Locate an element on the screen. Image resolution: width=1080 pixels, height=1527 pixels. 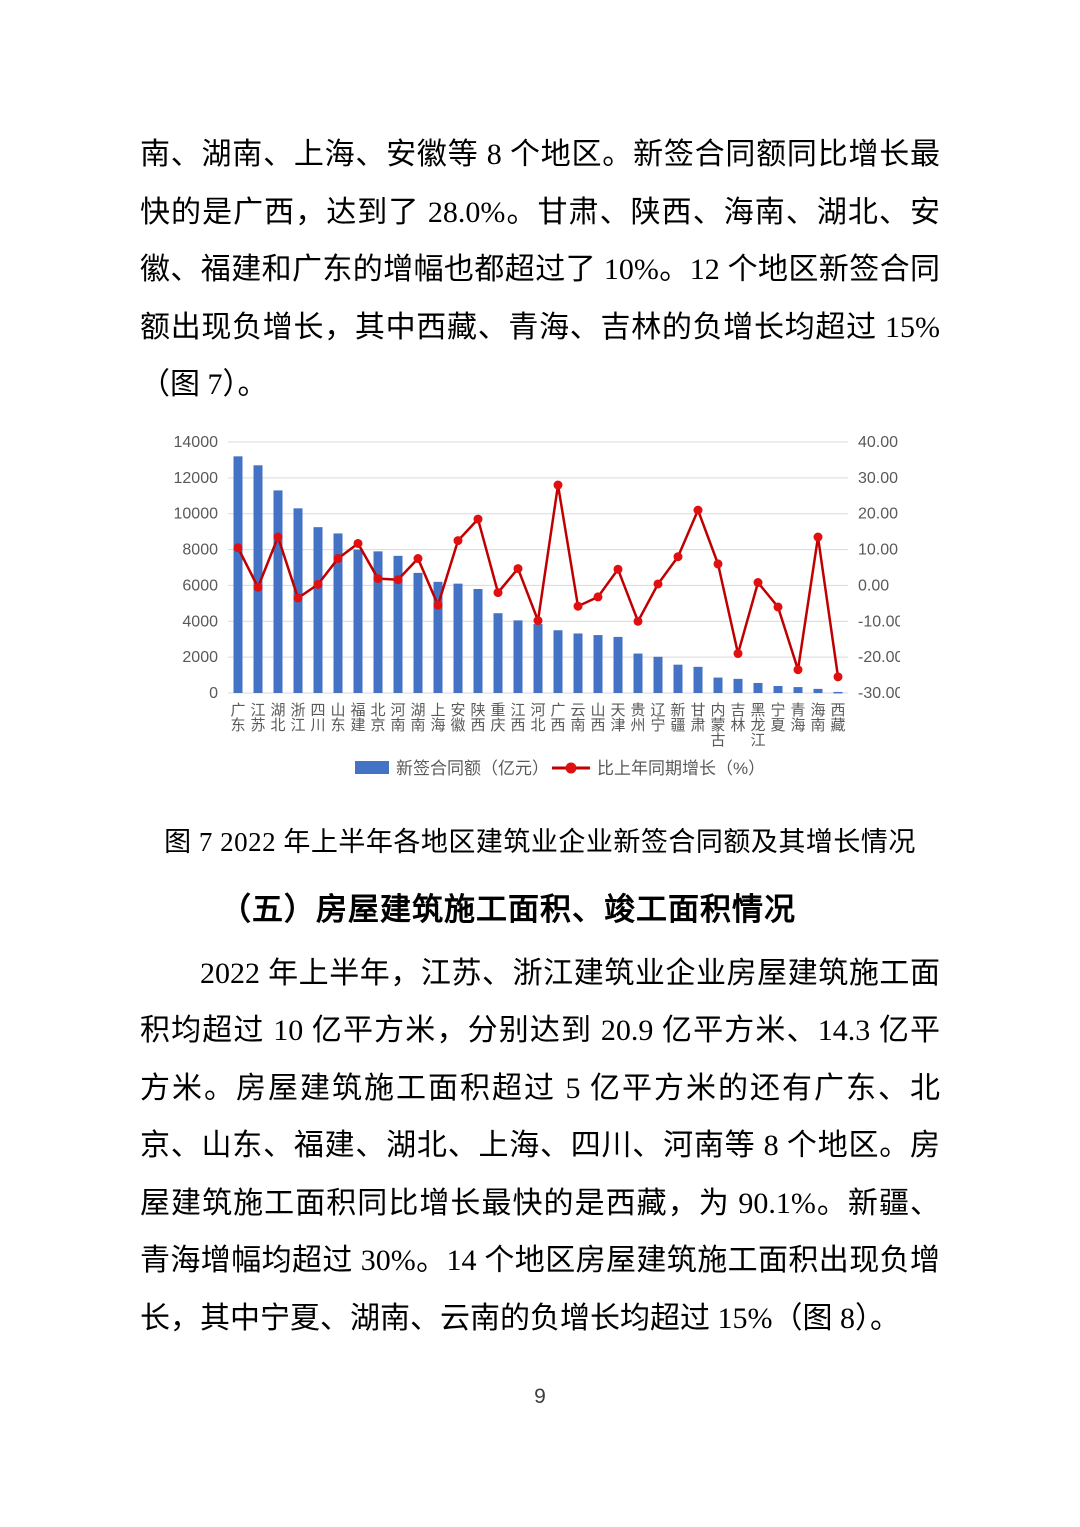
x-label-宁夏: 宁夏 is located at coordinates (777, 718).